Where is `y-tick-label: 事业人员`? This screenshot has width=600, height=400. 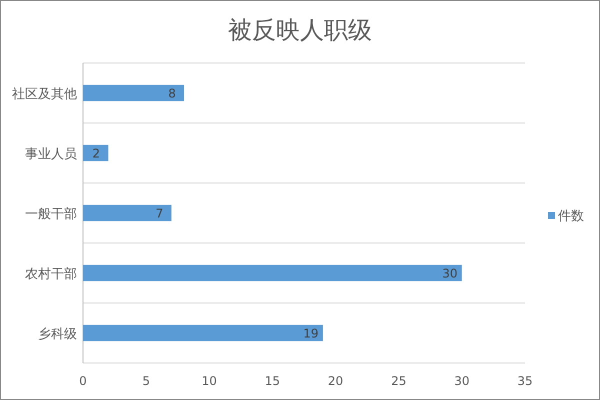 y-tick-label: 事业人员 is located at coordinates (51, 154).